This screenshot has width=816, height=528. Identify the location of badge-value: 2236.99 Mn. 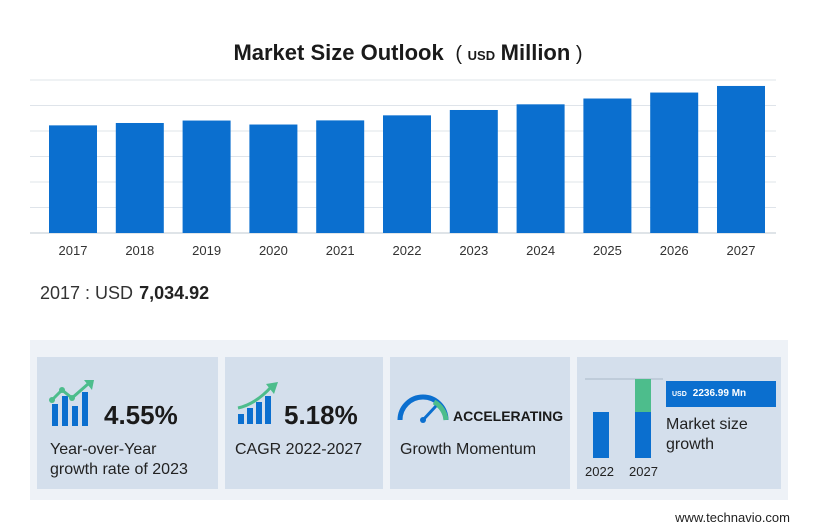
(719, 393).